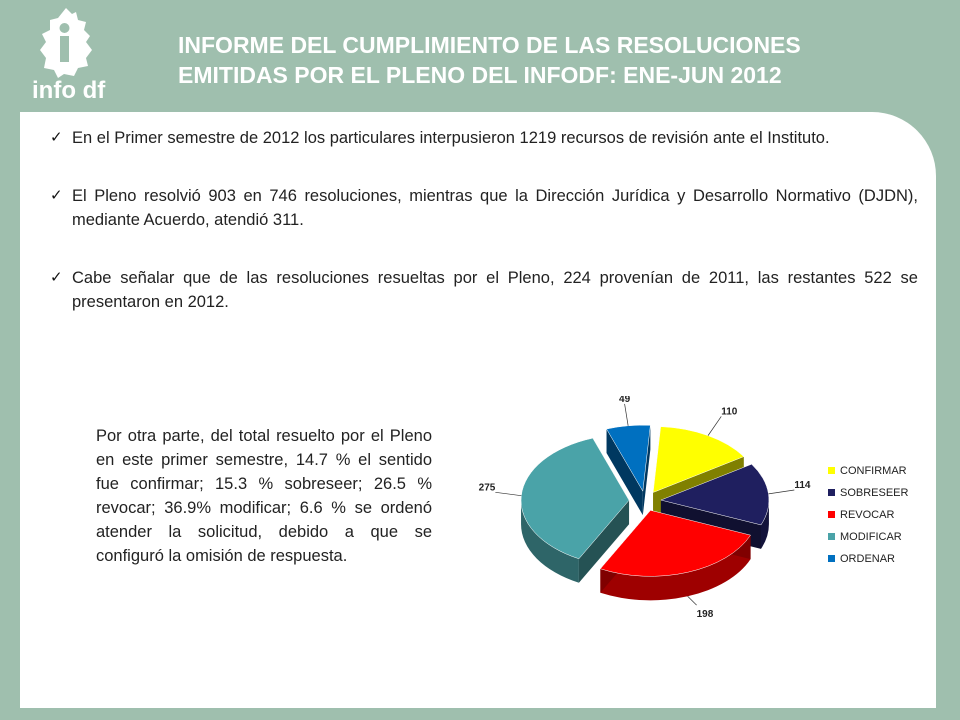 The image size is (960, 720). I want to click on pie-wall-revocar, so click(675, 568).